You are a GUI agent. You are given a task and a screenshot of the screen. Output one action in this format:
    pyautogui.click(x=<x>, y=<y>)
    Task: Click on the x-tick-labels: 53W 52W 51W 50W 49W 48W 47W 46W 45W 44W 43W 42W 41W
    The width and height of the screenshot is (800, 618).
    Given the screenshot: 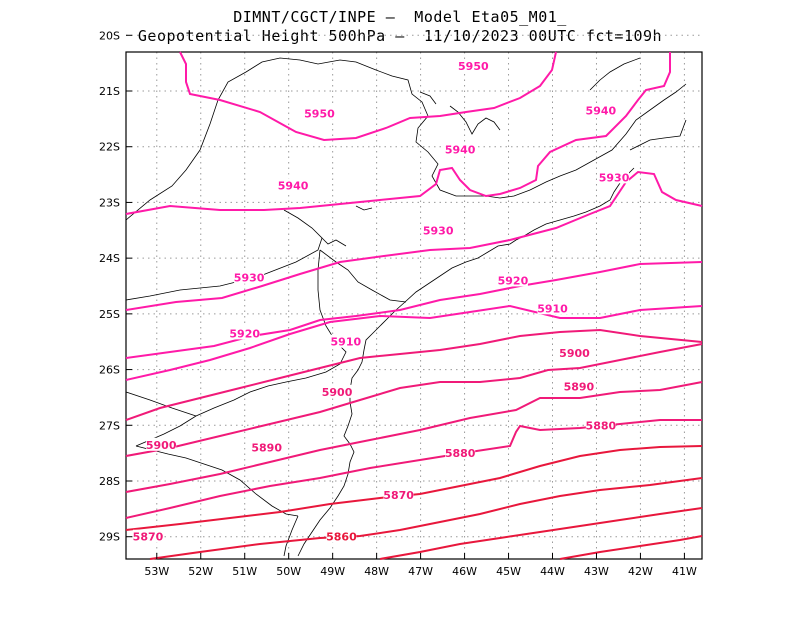 What is the action you would take?
    pyautogui.click(x=420, y=565)
    